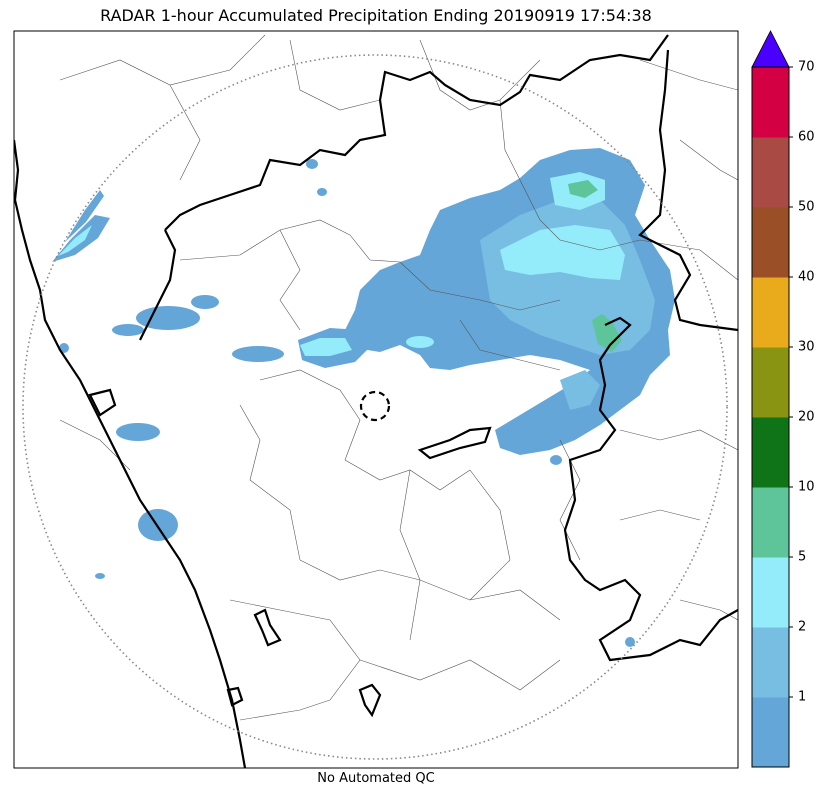 The image size is (825, 797). Describe the element at coordinates (158, 285) in the screenshot. I see `state-border-west` at that location.